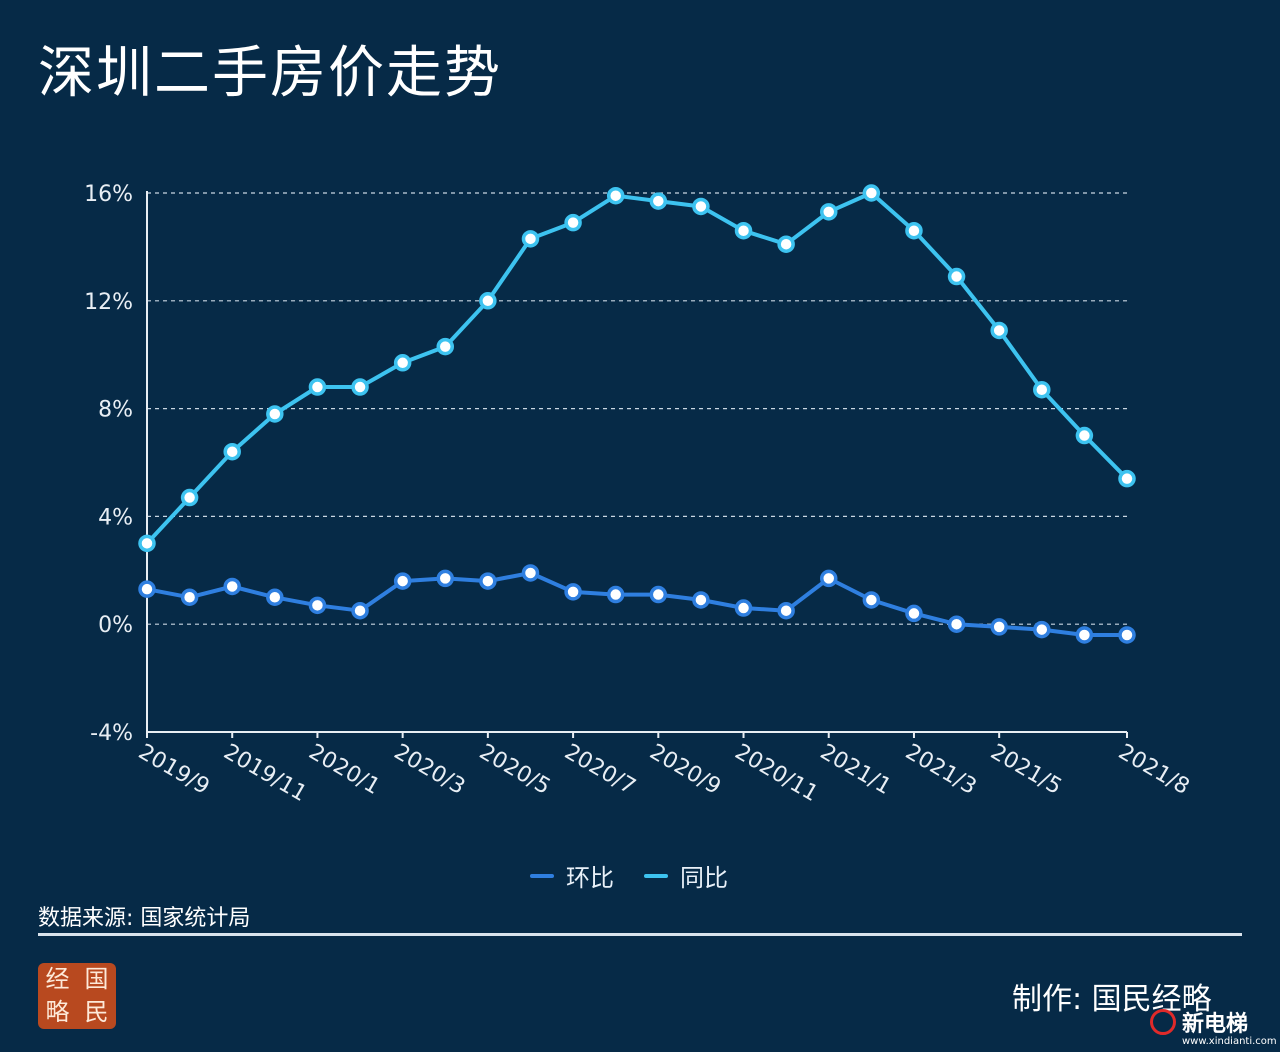  I want to click on x-tick-label: 2020/3, so click(430, 770).